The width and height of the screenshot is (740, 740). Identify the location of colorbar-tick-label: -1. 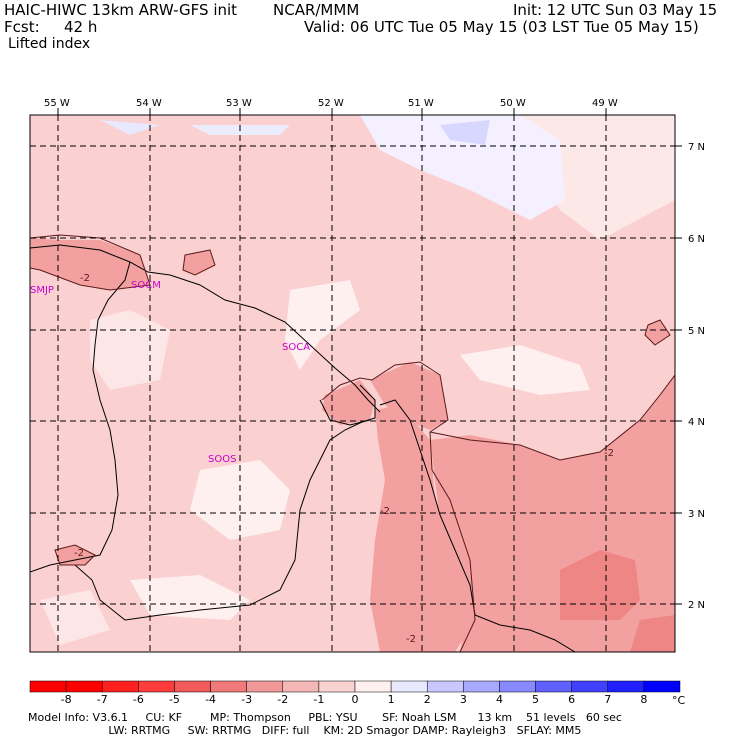
(318, 699).